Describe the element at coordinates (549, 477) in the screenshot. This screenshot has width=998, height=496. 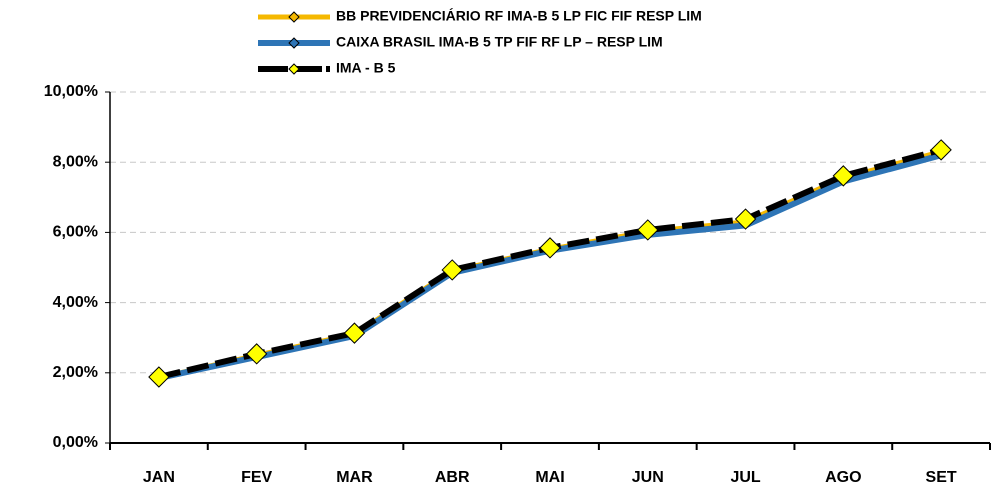
I see `x-tick-label: MAI` at that location.